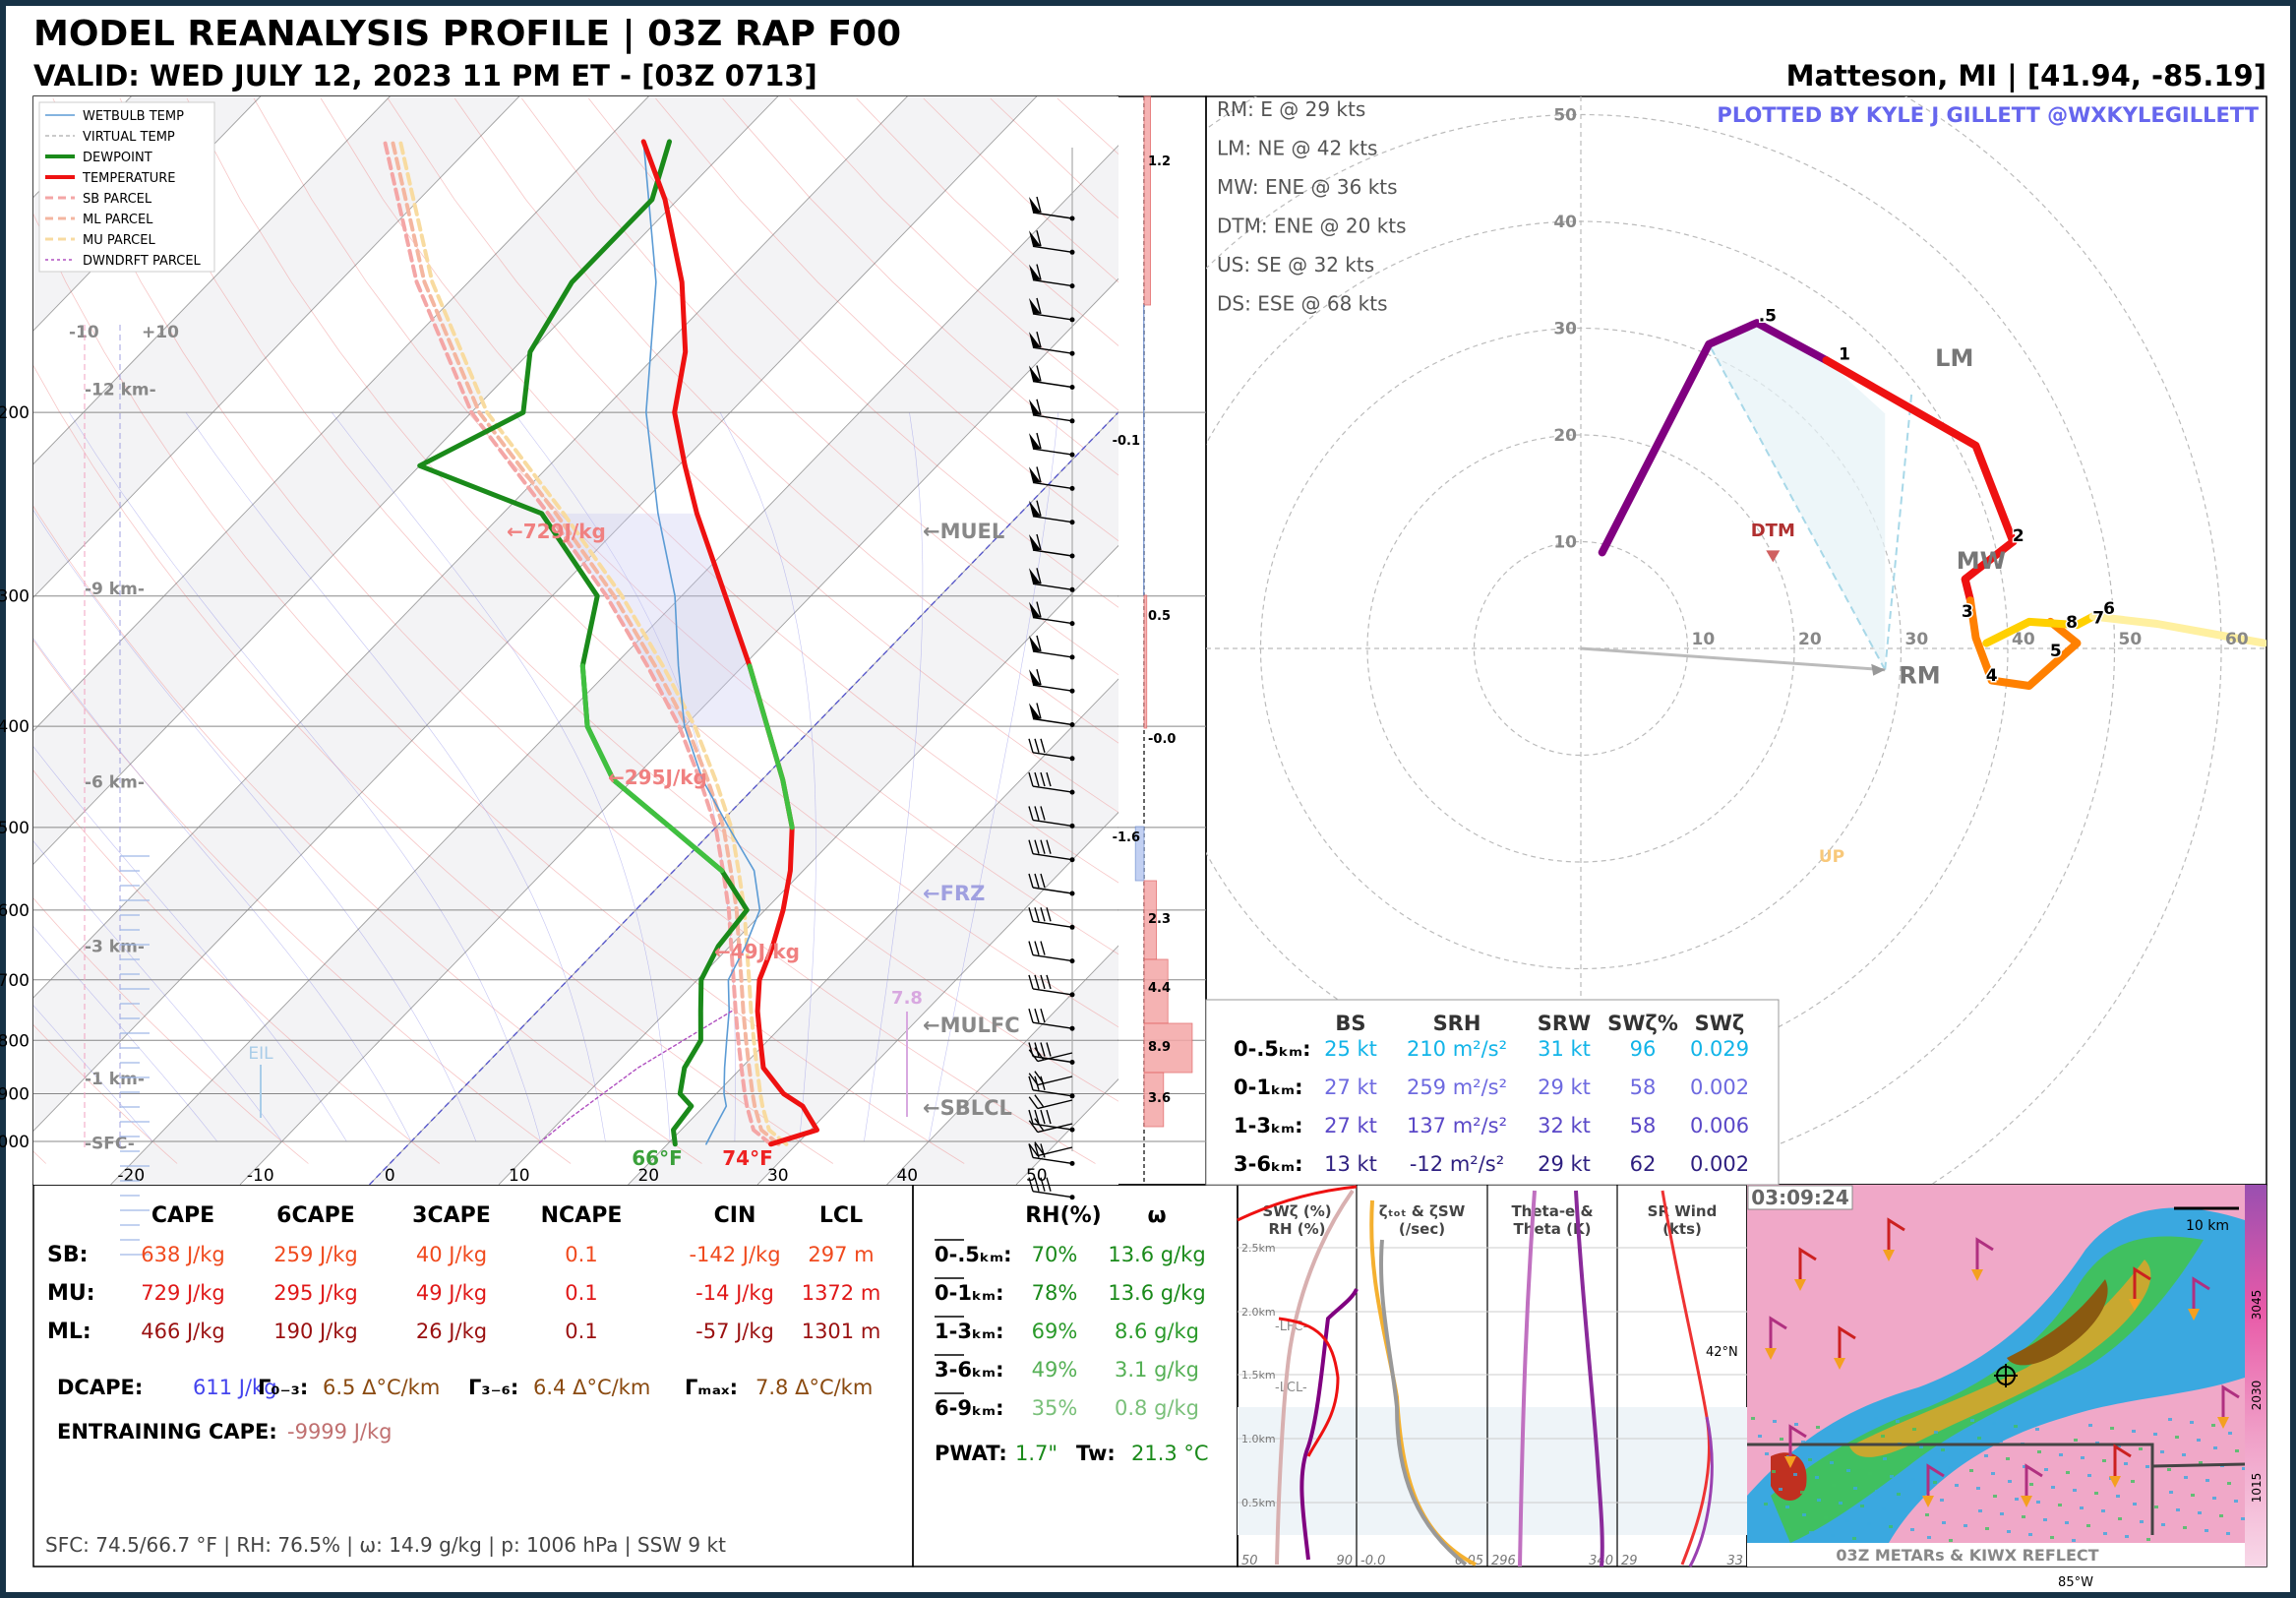 The height and width of the screenshot is (1598, 2296). Describe the element at coordinates (1258, 1503) in the screenshot. I see `mini-height-label: 0.5km` at that location.